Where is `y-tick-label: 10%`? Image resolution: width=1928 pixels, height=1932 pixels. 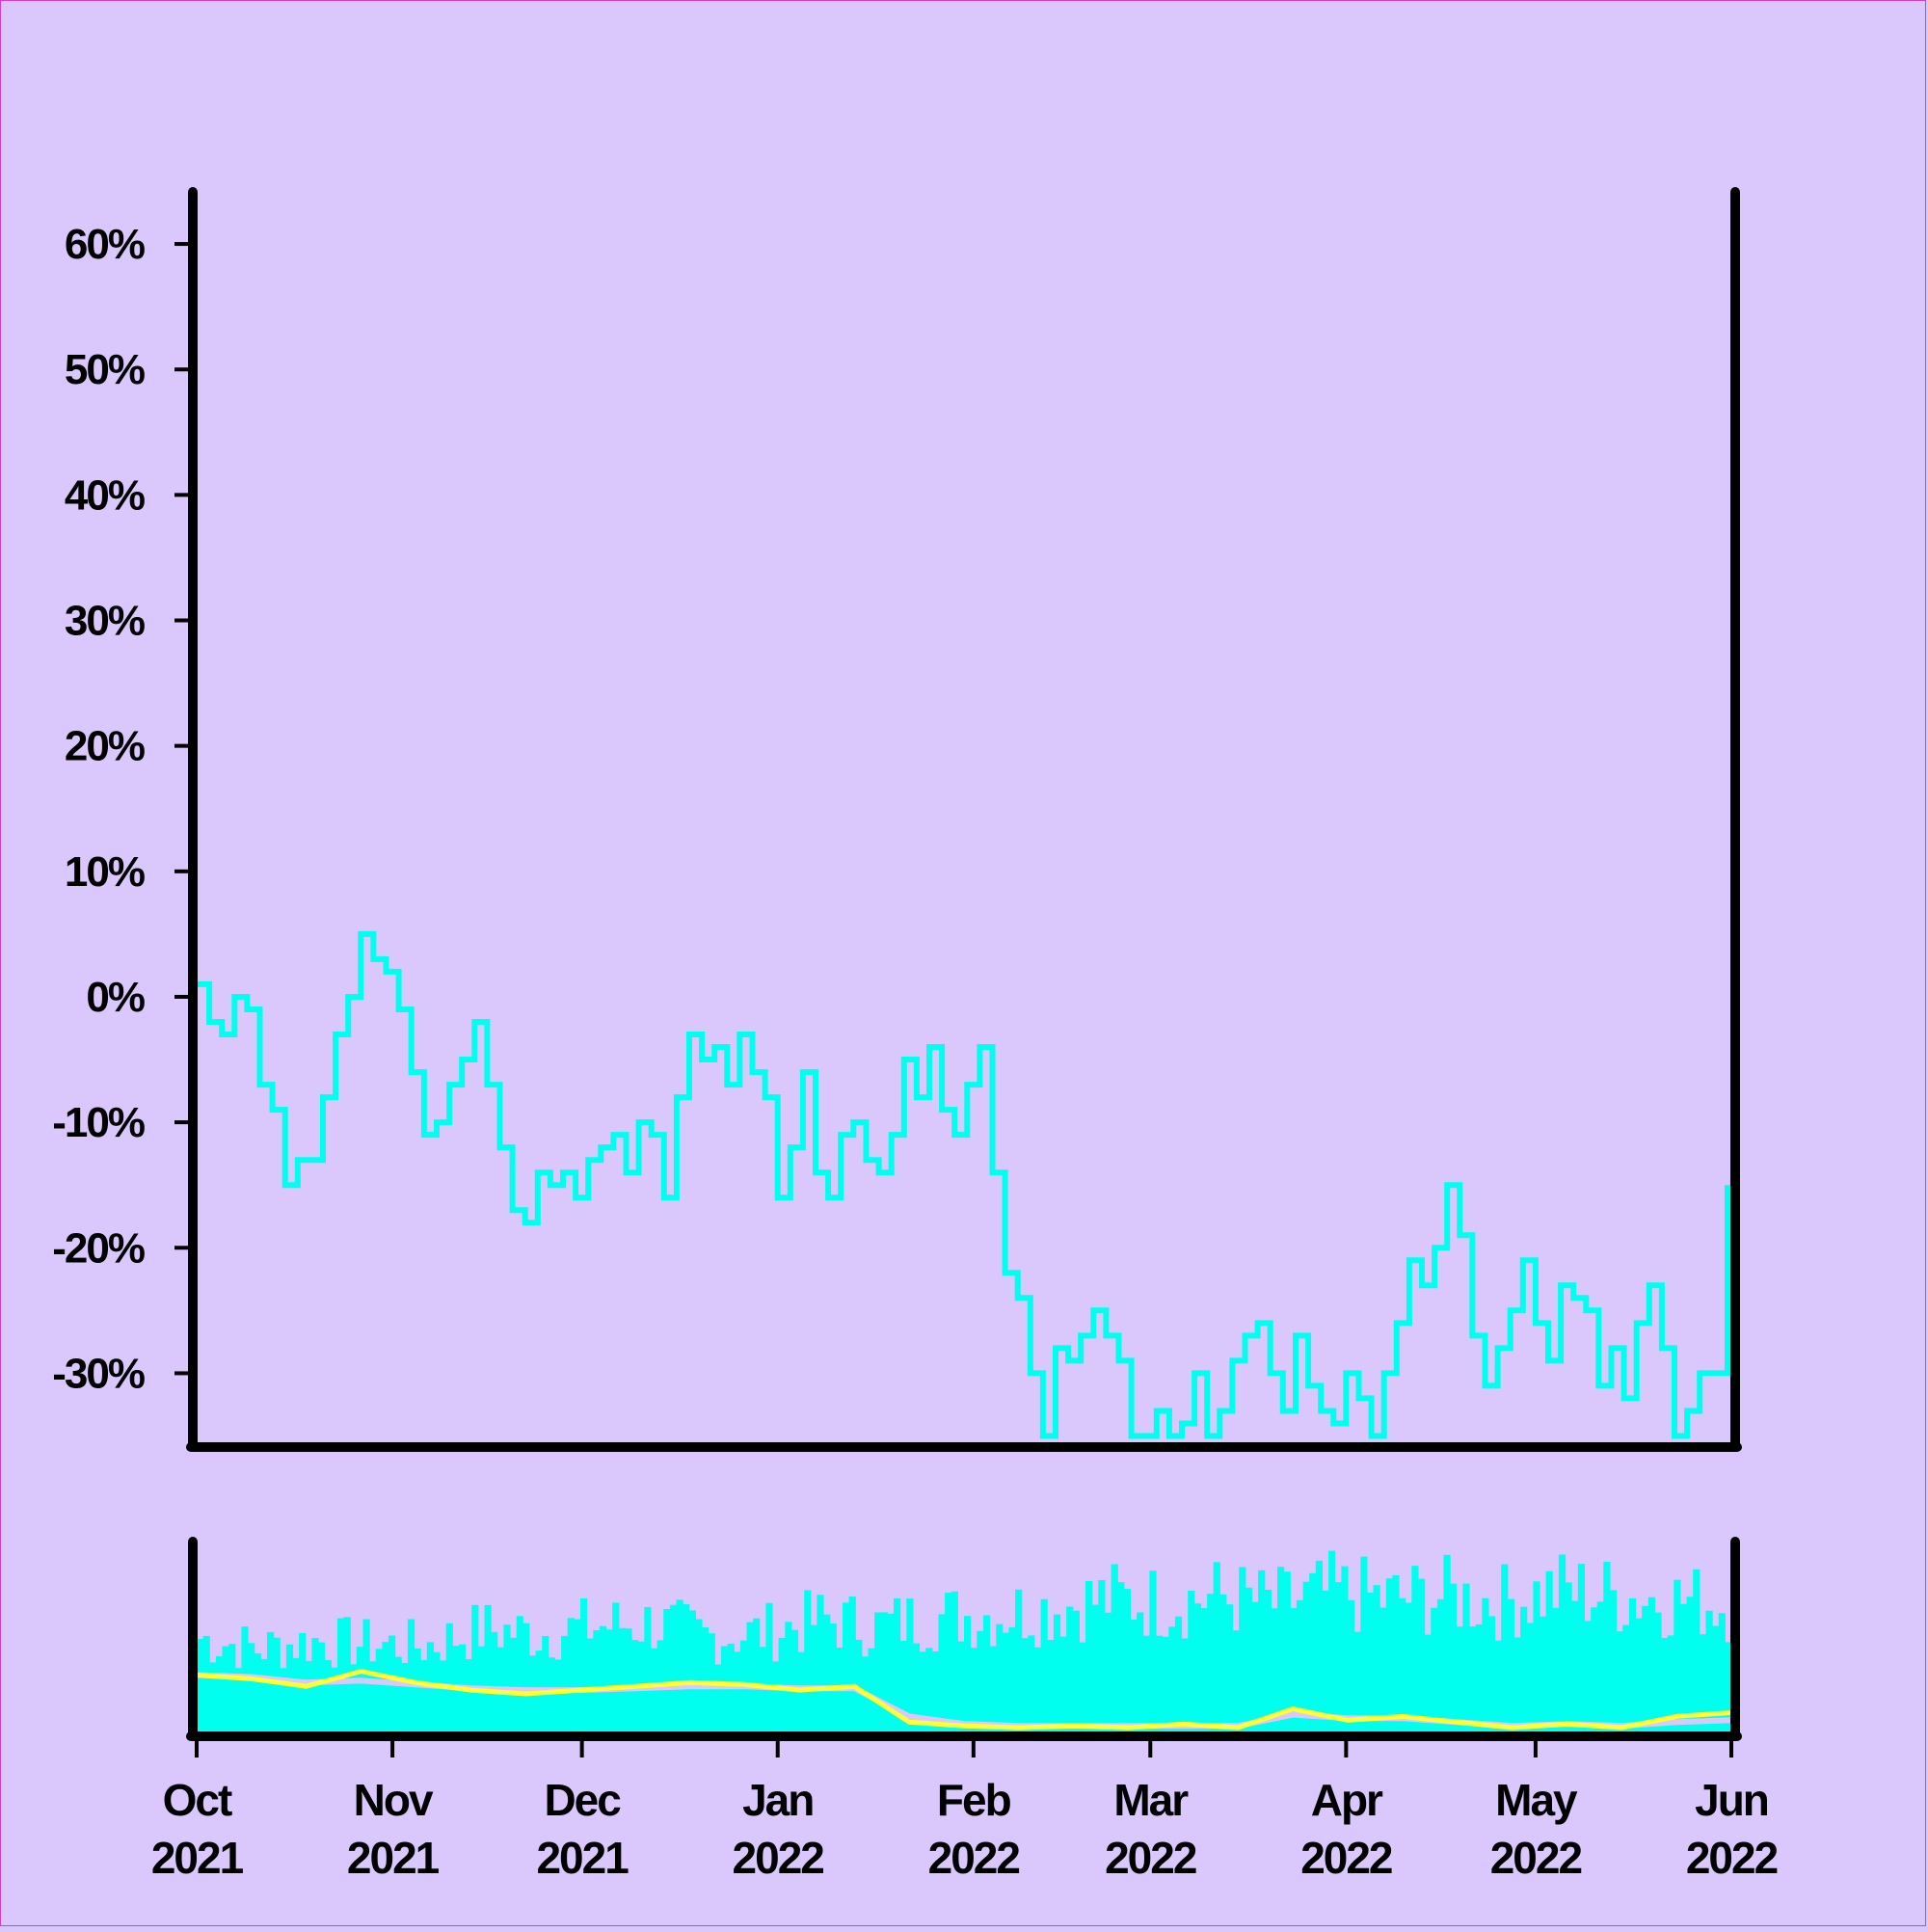
y-tick-label: 10% is located at coordinates (105, 872).